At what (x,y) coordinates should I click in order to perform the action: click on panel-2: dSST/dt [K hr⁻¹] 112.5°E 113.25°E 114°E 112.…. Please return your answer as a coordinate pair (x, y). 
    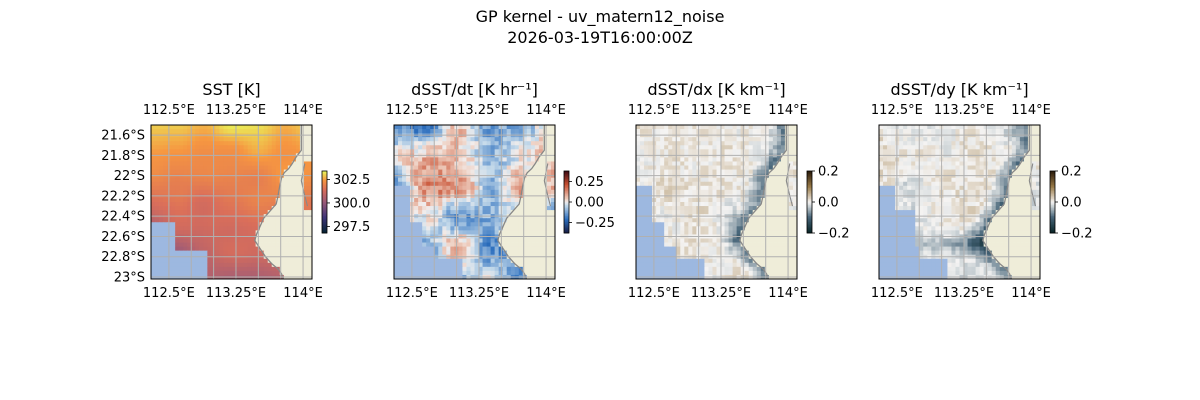
    Looking at the image, I should click on (500, 190).